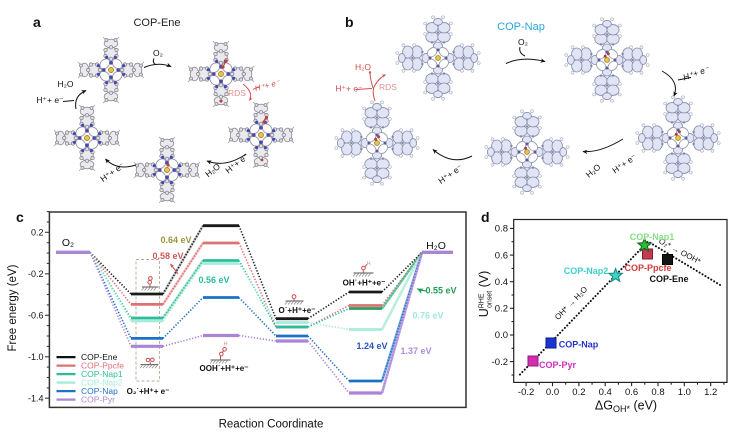 Image resolution: width=743 pixels, height=435 pixels. Describe the element at coordinates (36, 357) in the screenshot. I see `svg-text: -1.0` at that location.